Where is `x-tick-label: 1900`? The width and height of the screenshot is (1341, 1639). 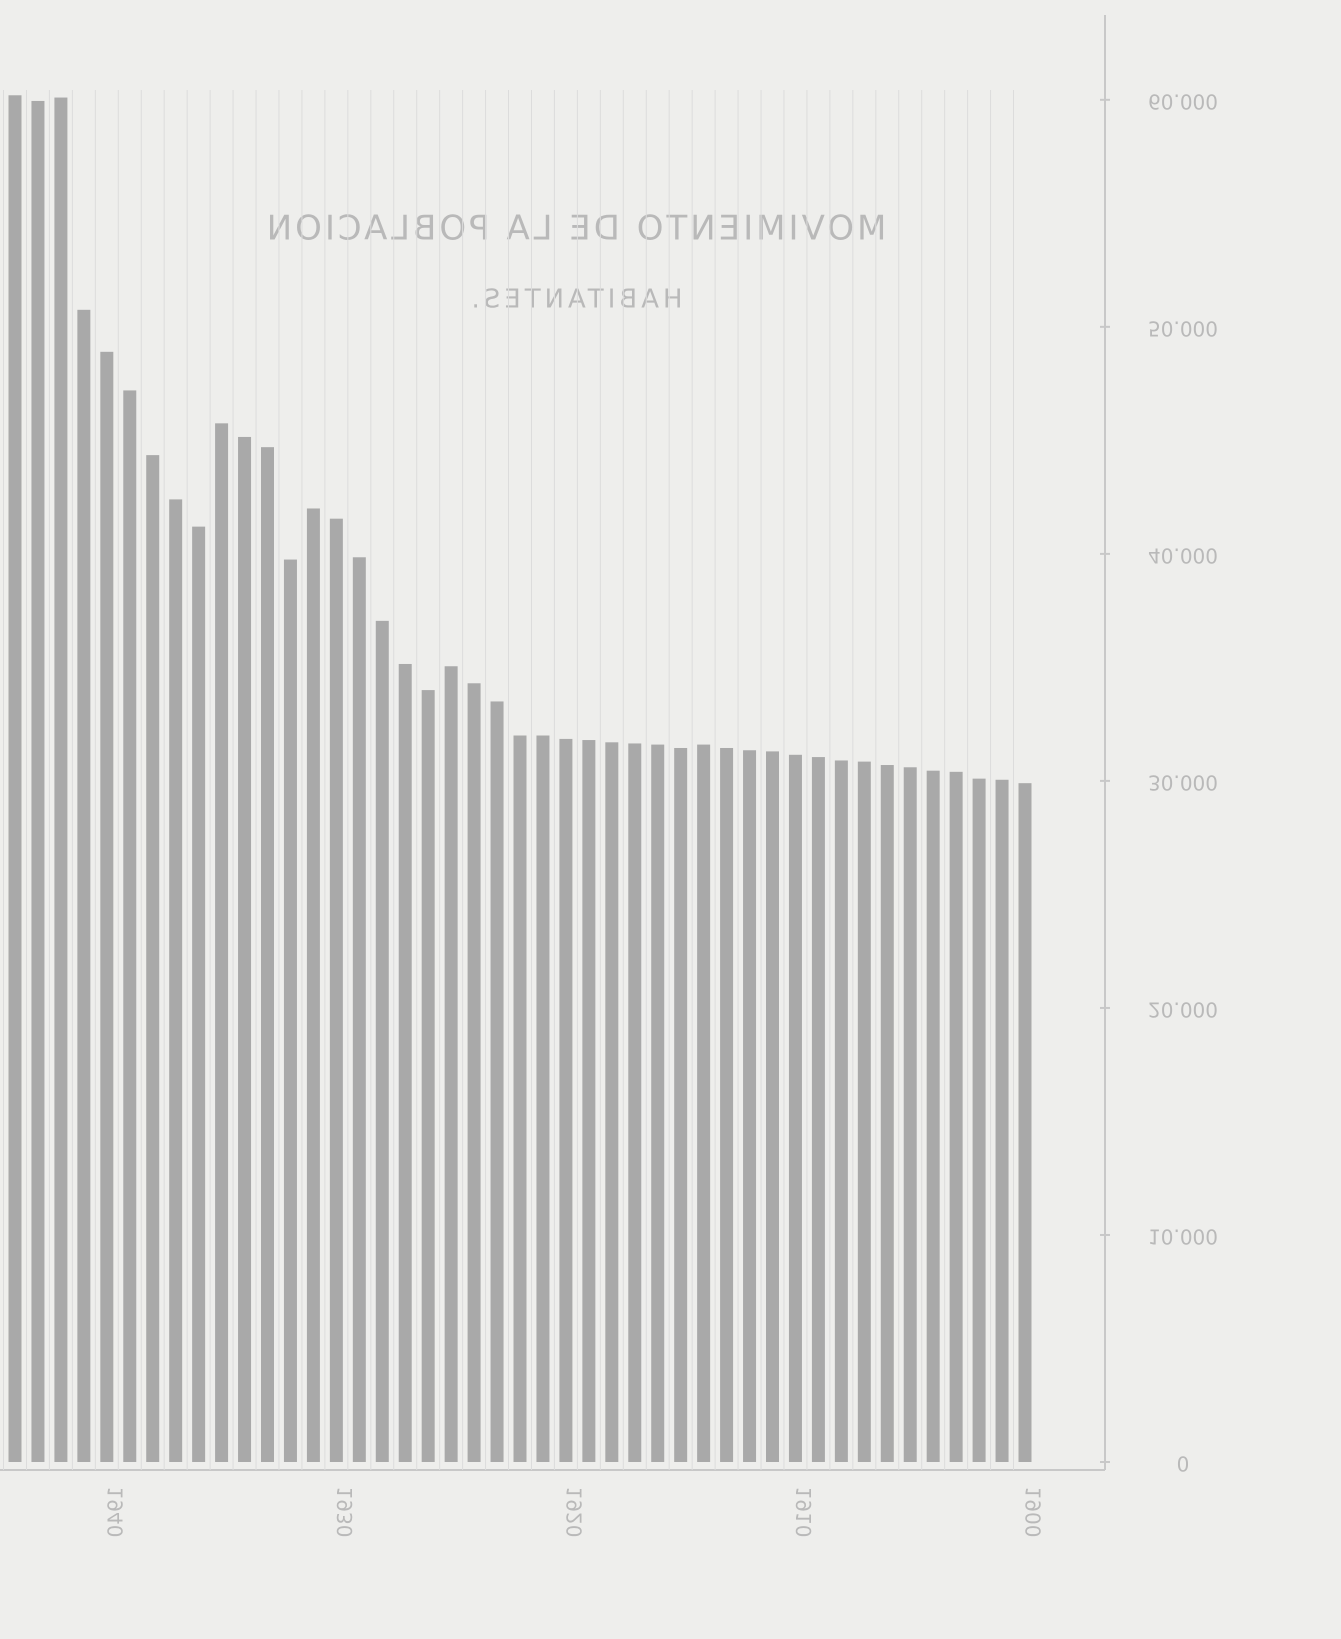 x-tick-label: 1900 is located at coordinates (1034, 1512).